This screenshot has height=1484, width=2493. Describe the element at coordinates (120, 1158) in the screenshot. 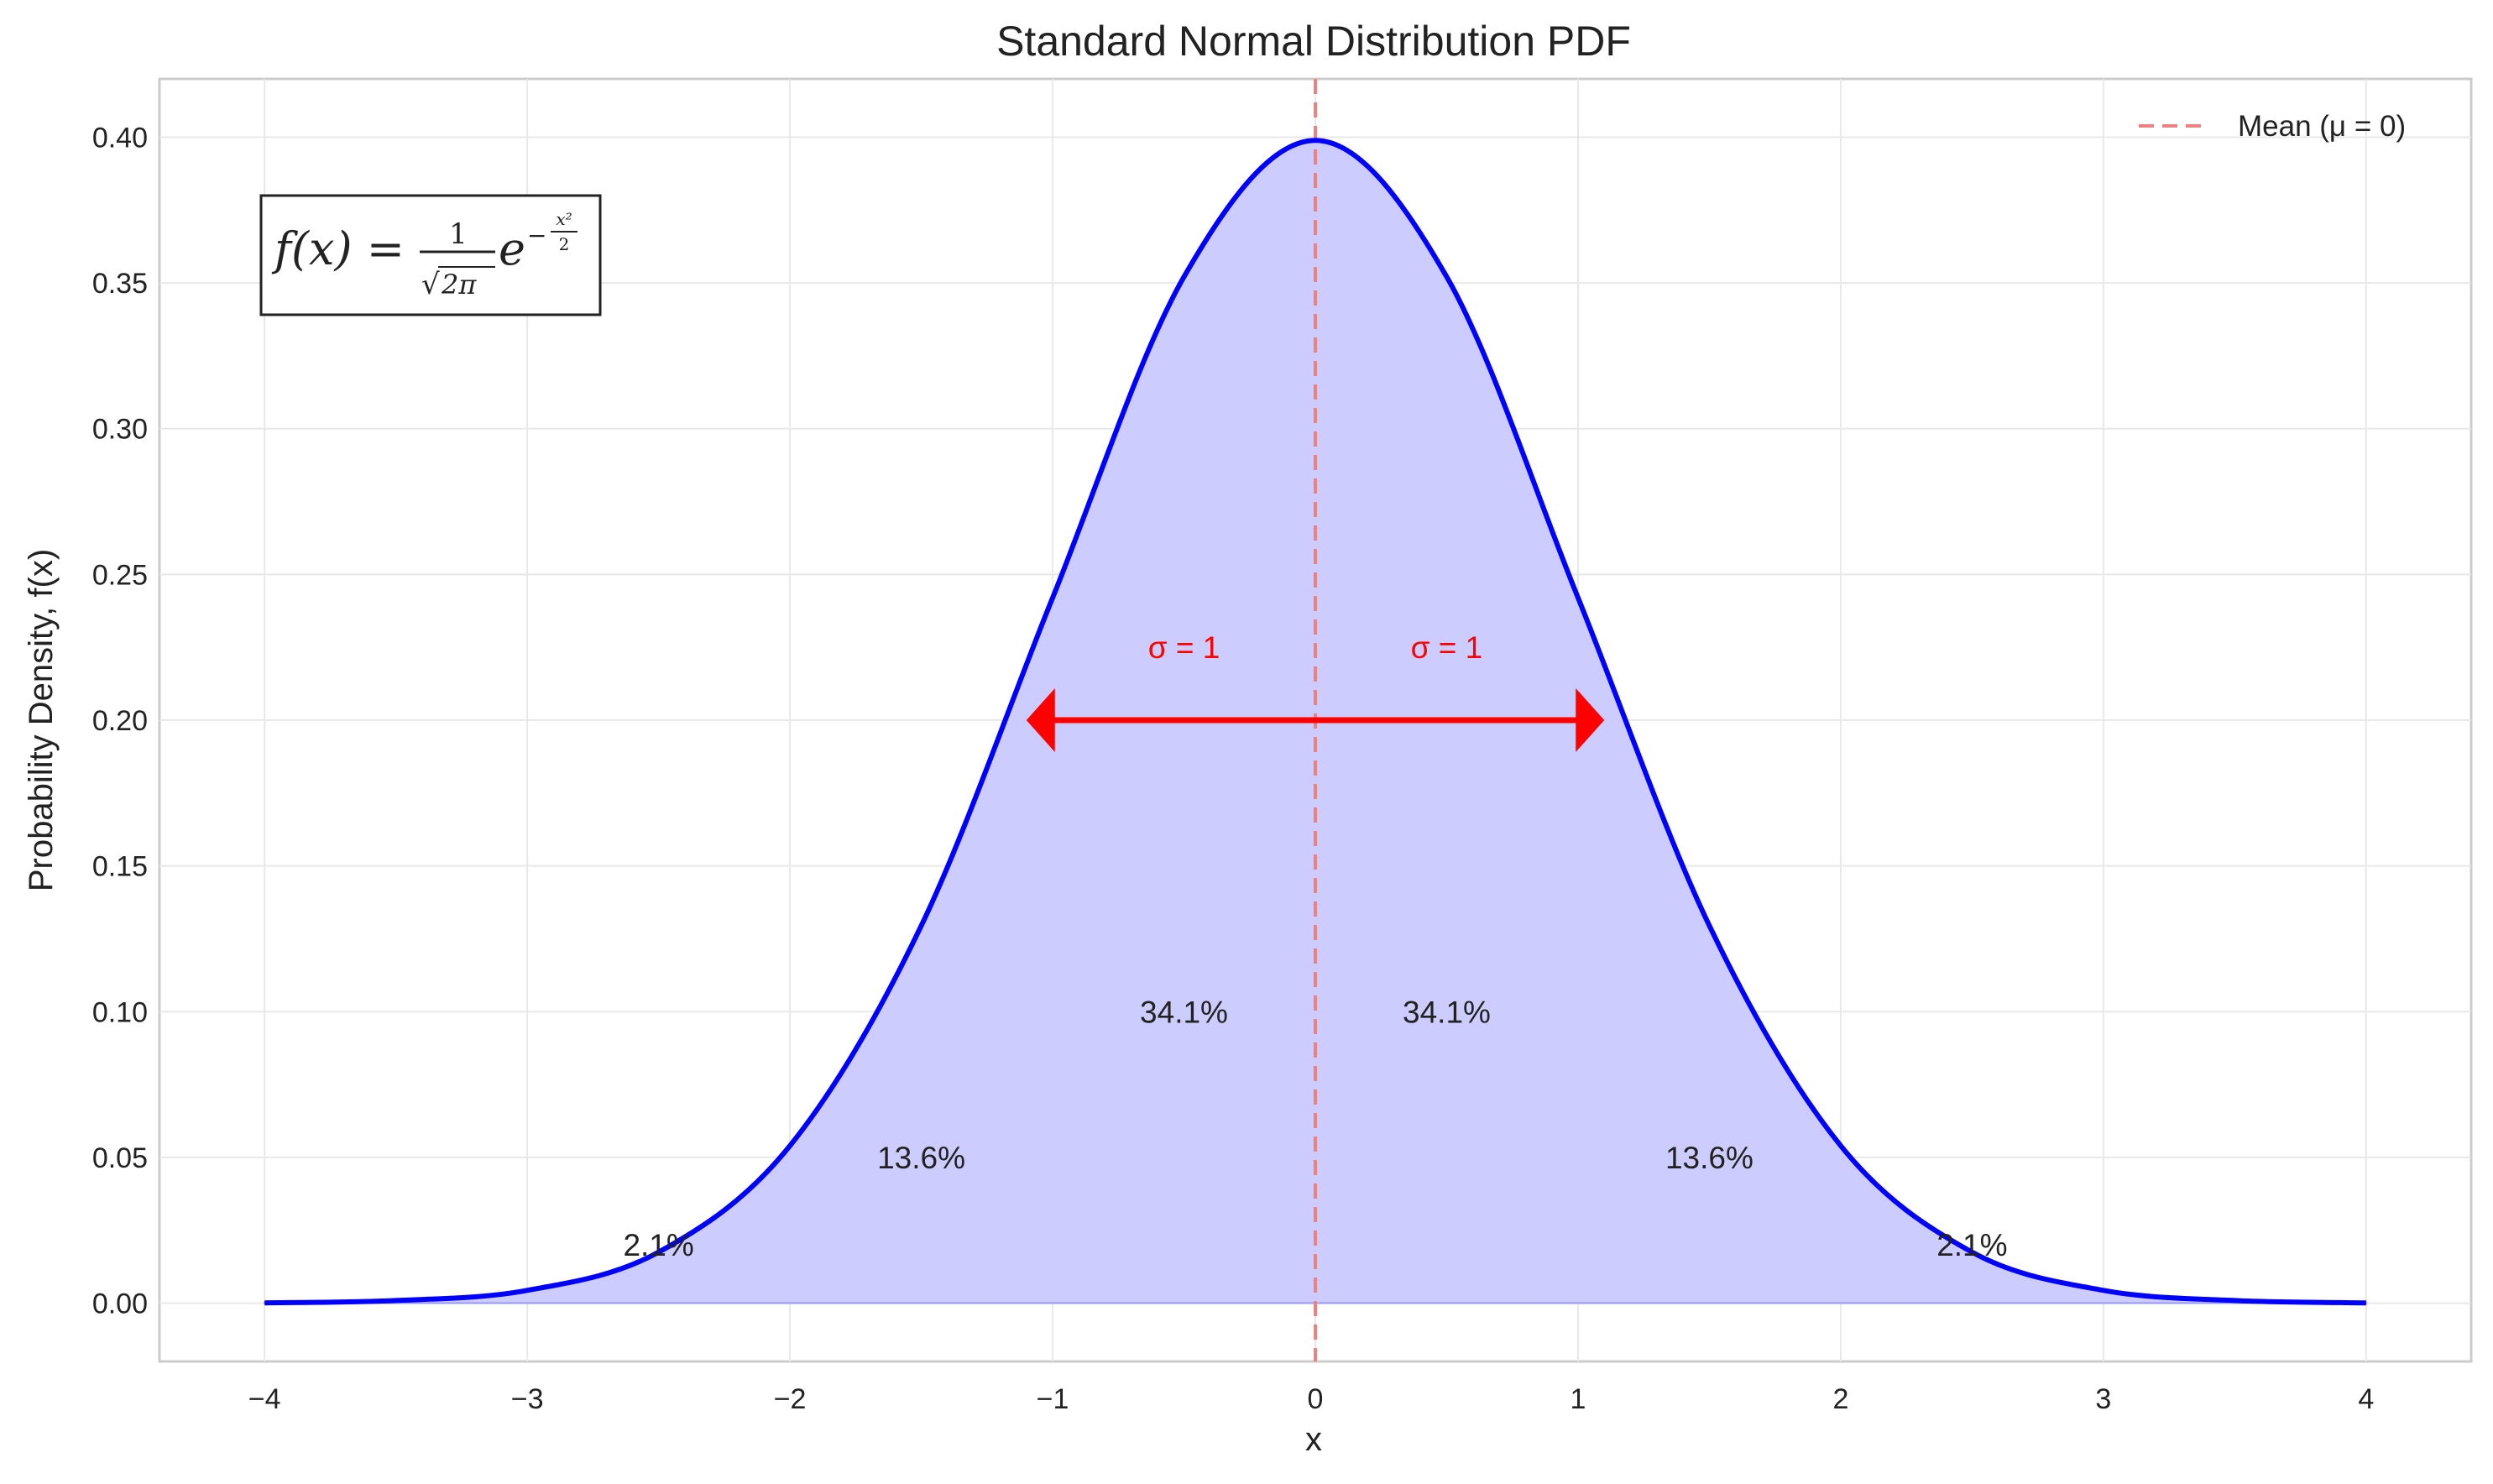

I see `y-tick-label: 0.05` at that location.